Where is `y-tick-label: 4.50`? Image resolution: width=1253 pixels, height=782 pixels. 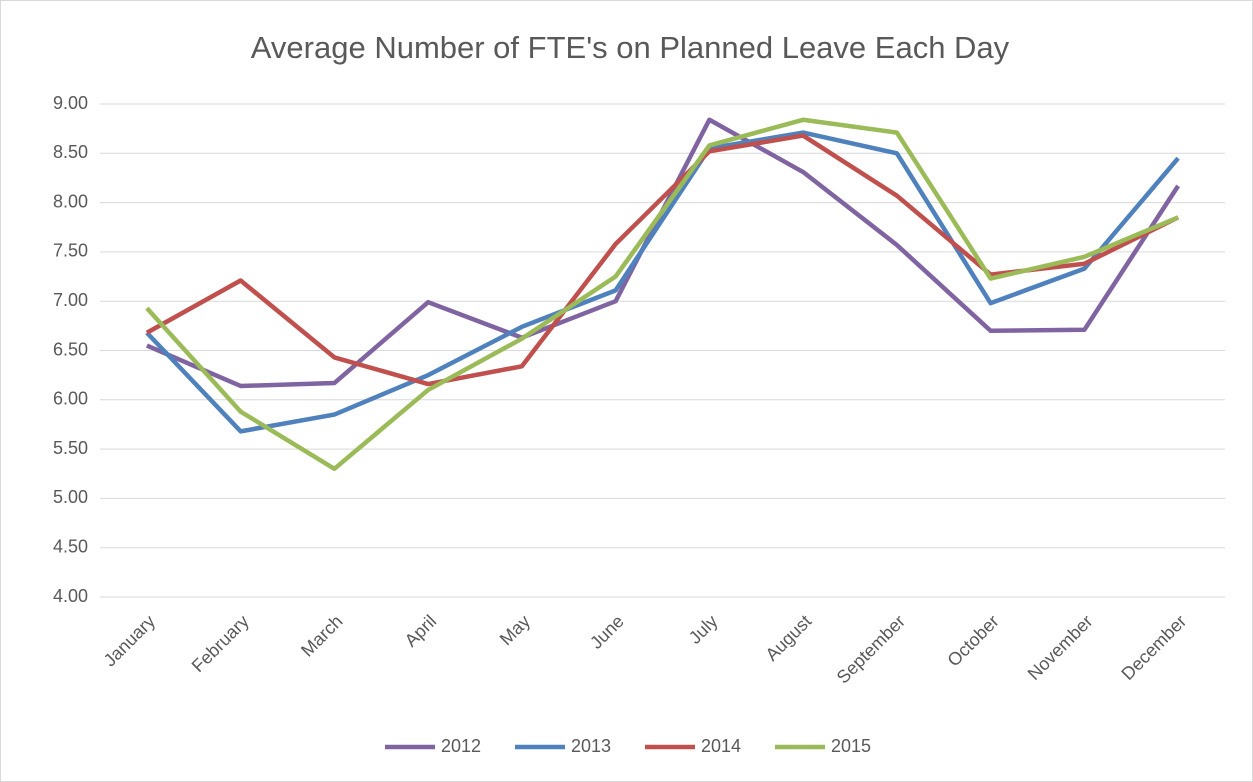 y-tick-label: 4.50 is located at coordinates (70, 546).